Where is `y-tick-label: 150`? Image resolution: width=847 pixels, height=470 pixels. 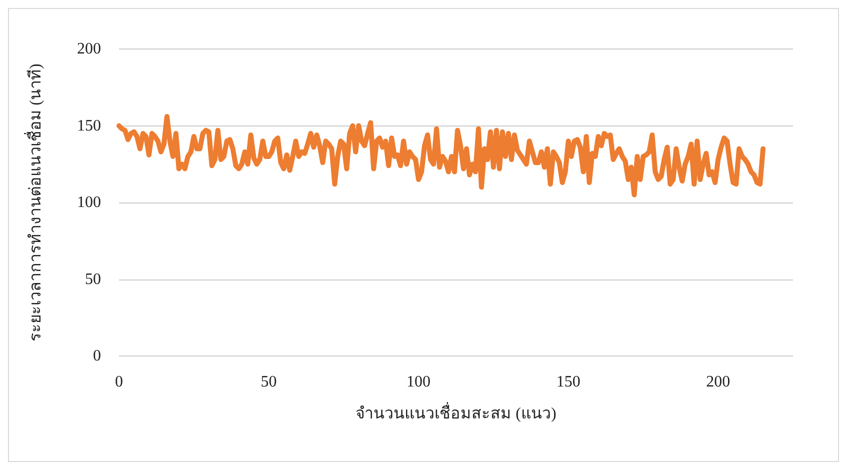 y-tick-label: 150 is located at coordinates (89, 125).